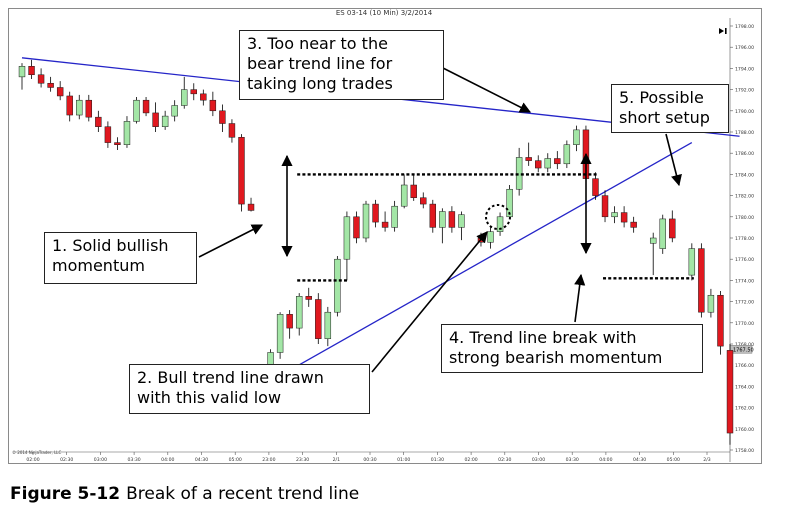 This screenshot has height=519, width=786. I want to click on figure-title: Break of a recent trend line, so click(243, 494).